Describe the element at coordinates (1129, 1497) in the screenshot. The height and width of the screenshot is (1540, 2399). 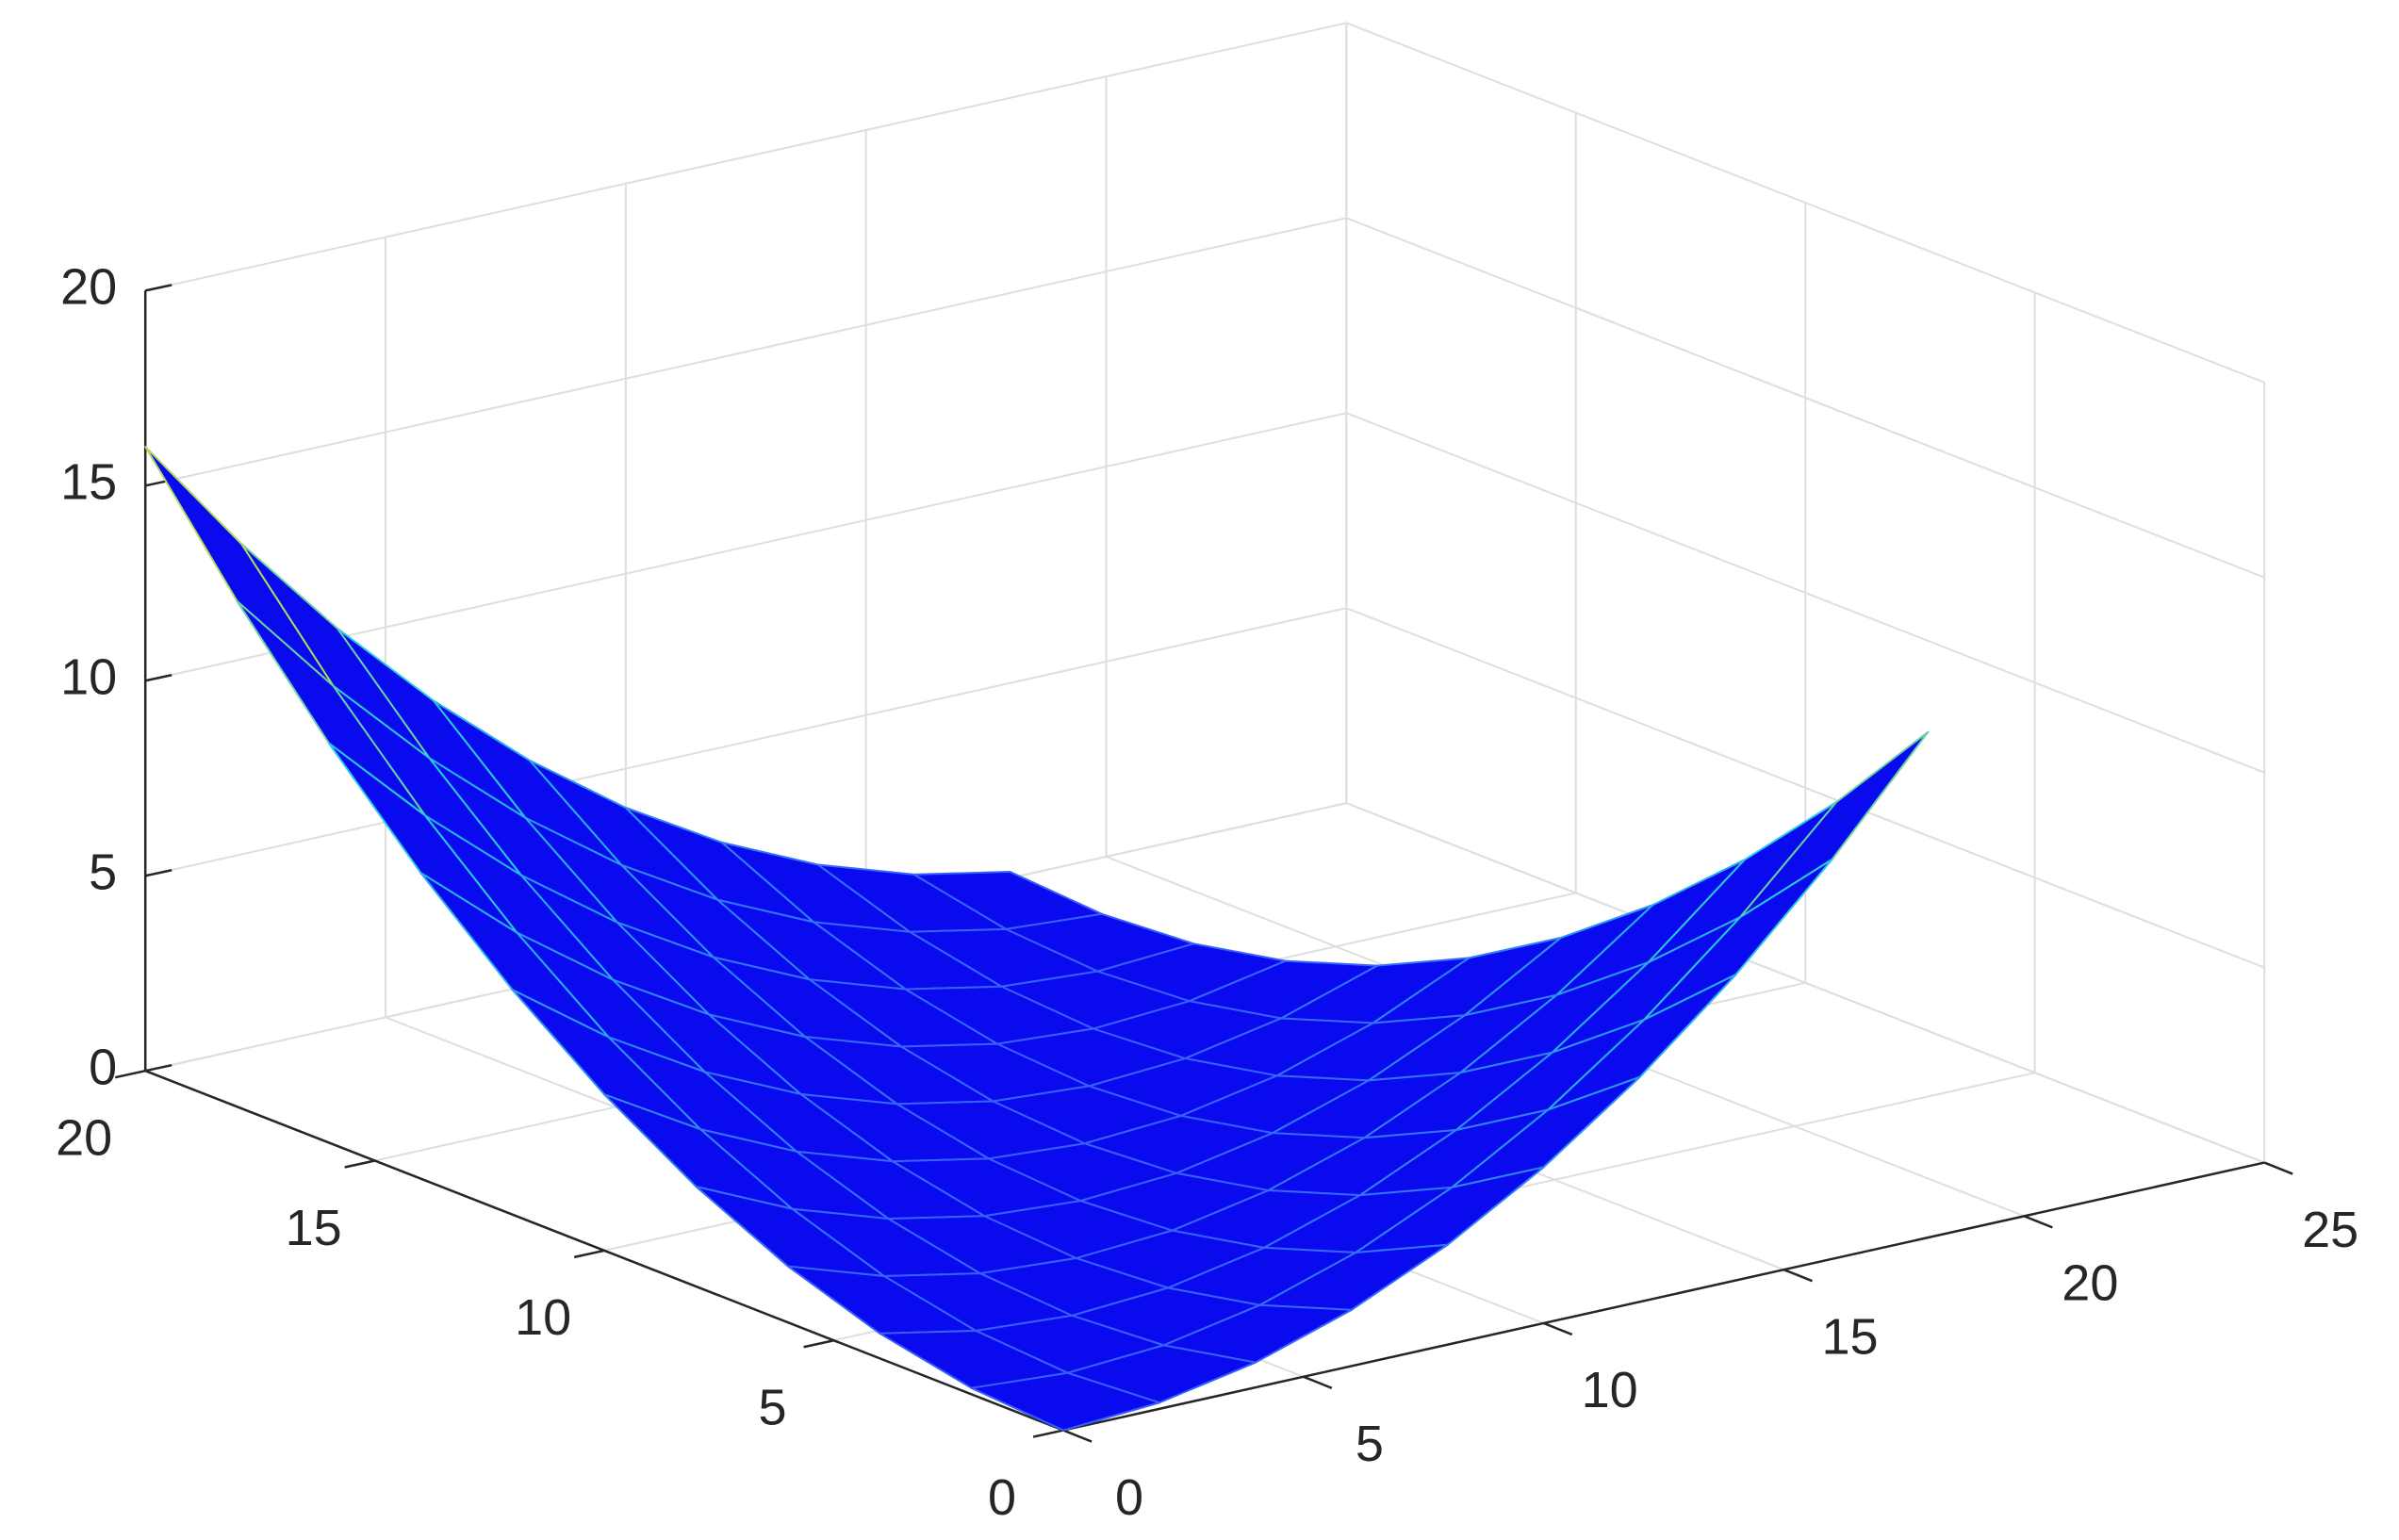
I see `x-tick-label: 0` at that location.